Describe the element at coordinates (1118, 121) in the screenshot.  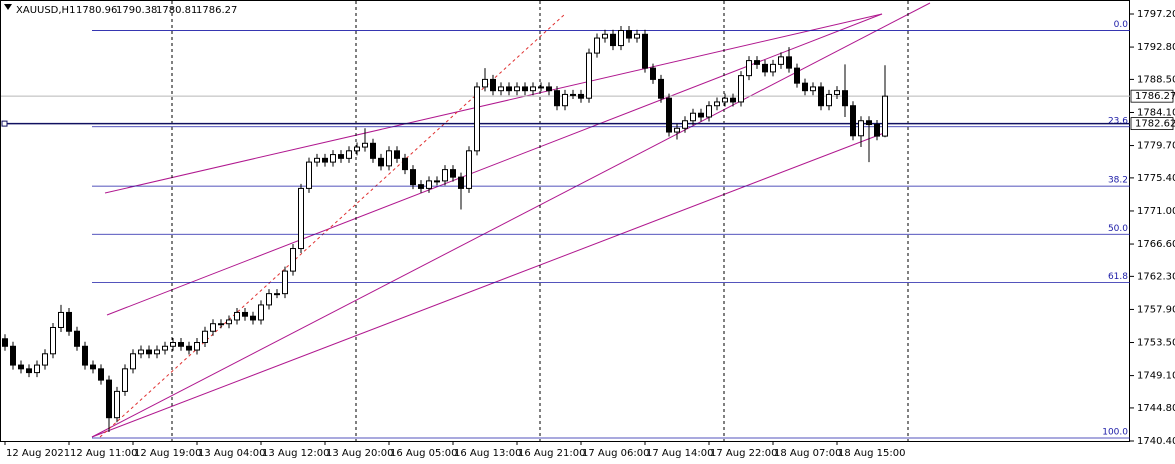
I see `fib-label: 23.6` at that location.